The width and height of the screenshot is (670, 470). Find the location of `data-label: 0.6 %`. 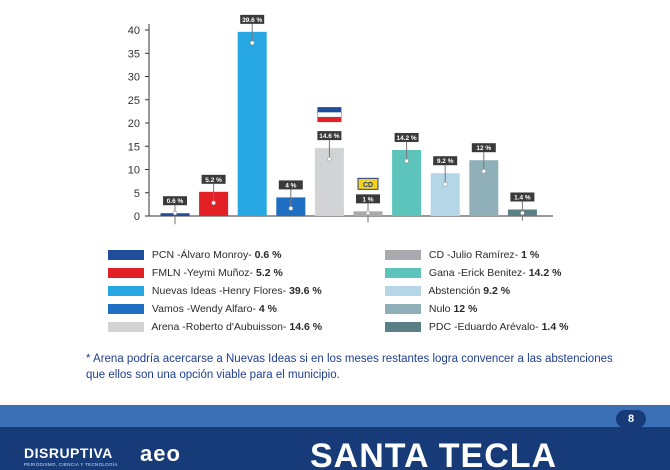

data-label: 0.6 % is located at coordinates (175, 201).